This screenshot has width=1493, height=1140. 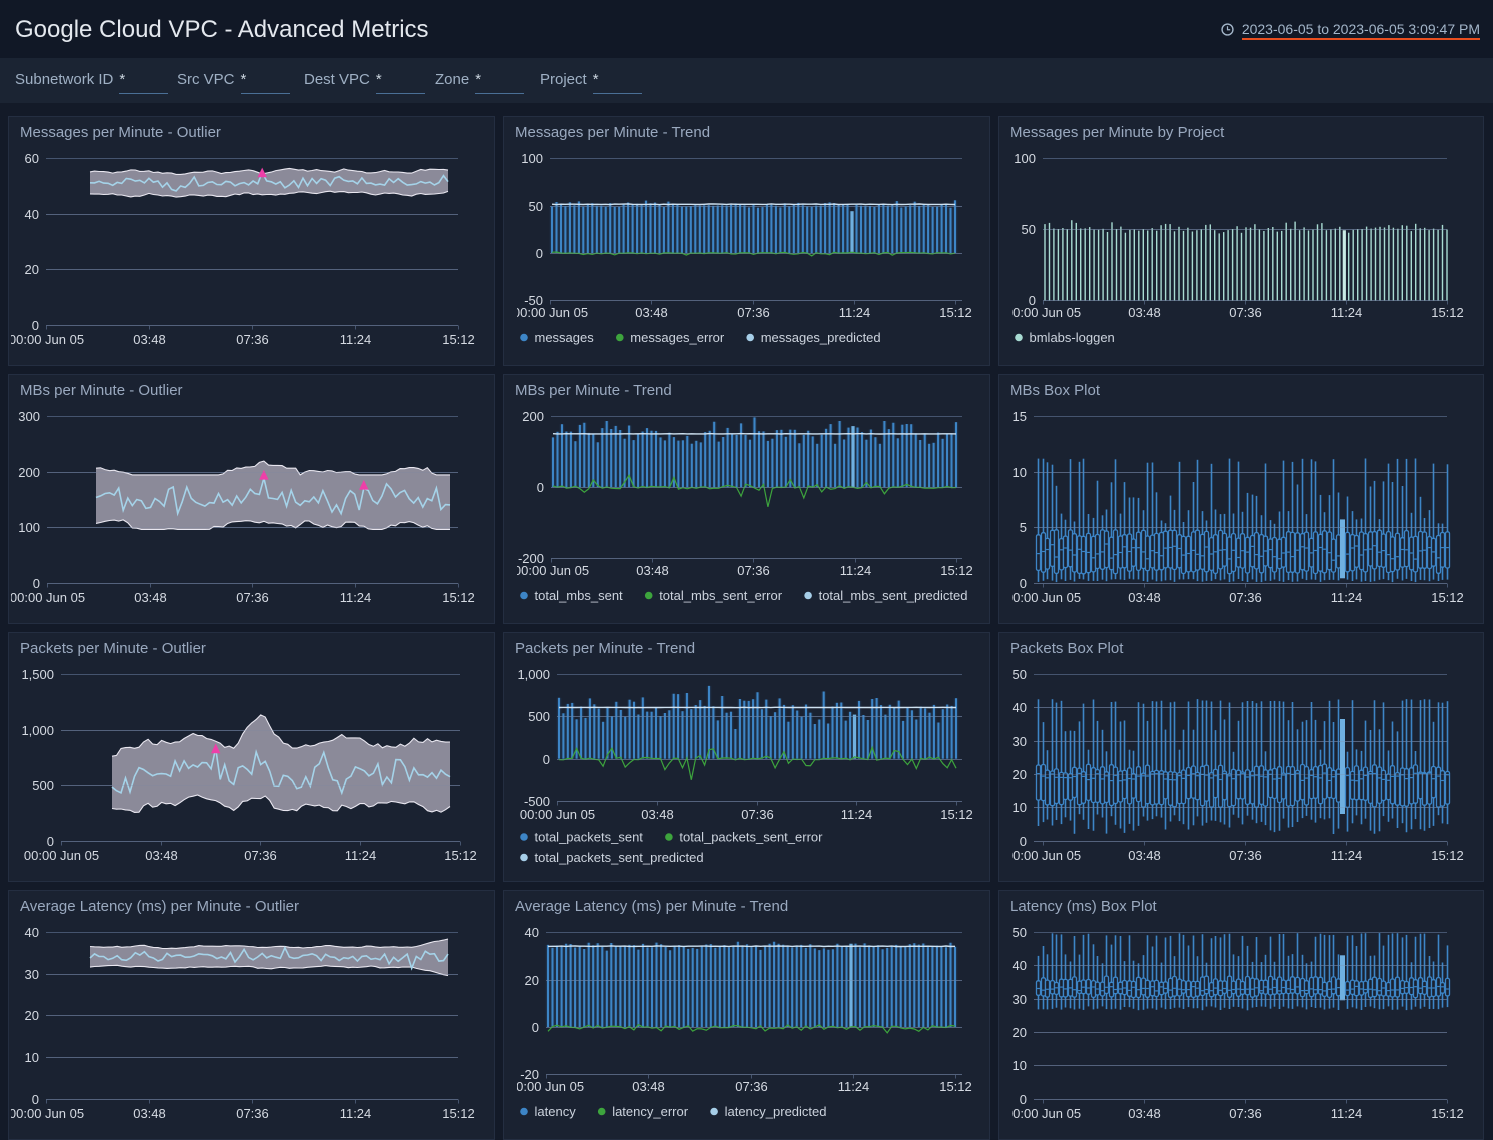 What do you see at coordinates (1023, 527) in the screenshot?
I see `svg-text: 5` at bounding box center [1023, 527].